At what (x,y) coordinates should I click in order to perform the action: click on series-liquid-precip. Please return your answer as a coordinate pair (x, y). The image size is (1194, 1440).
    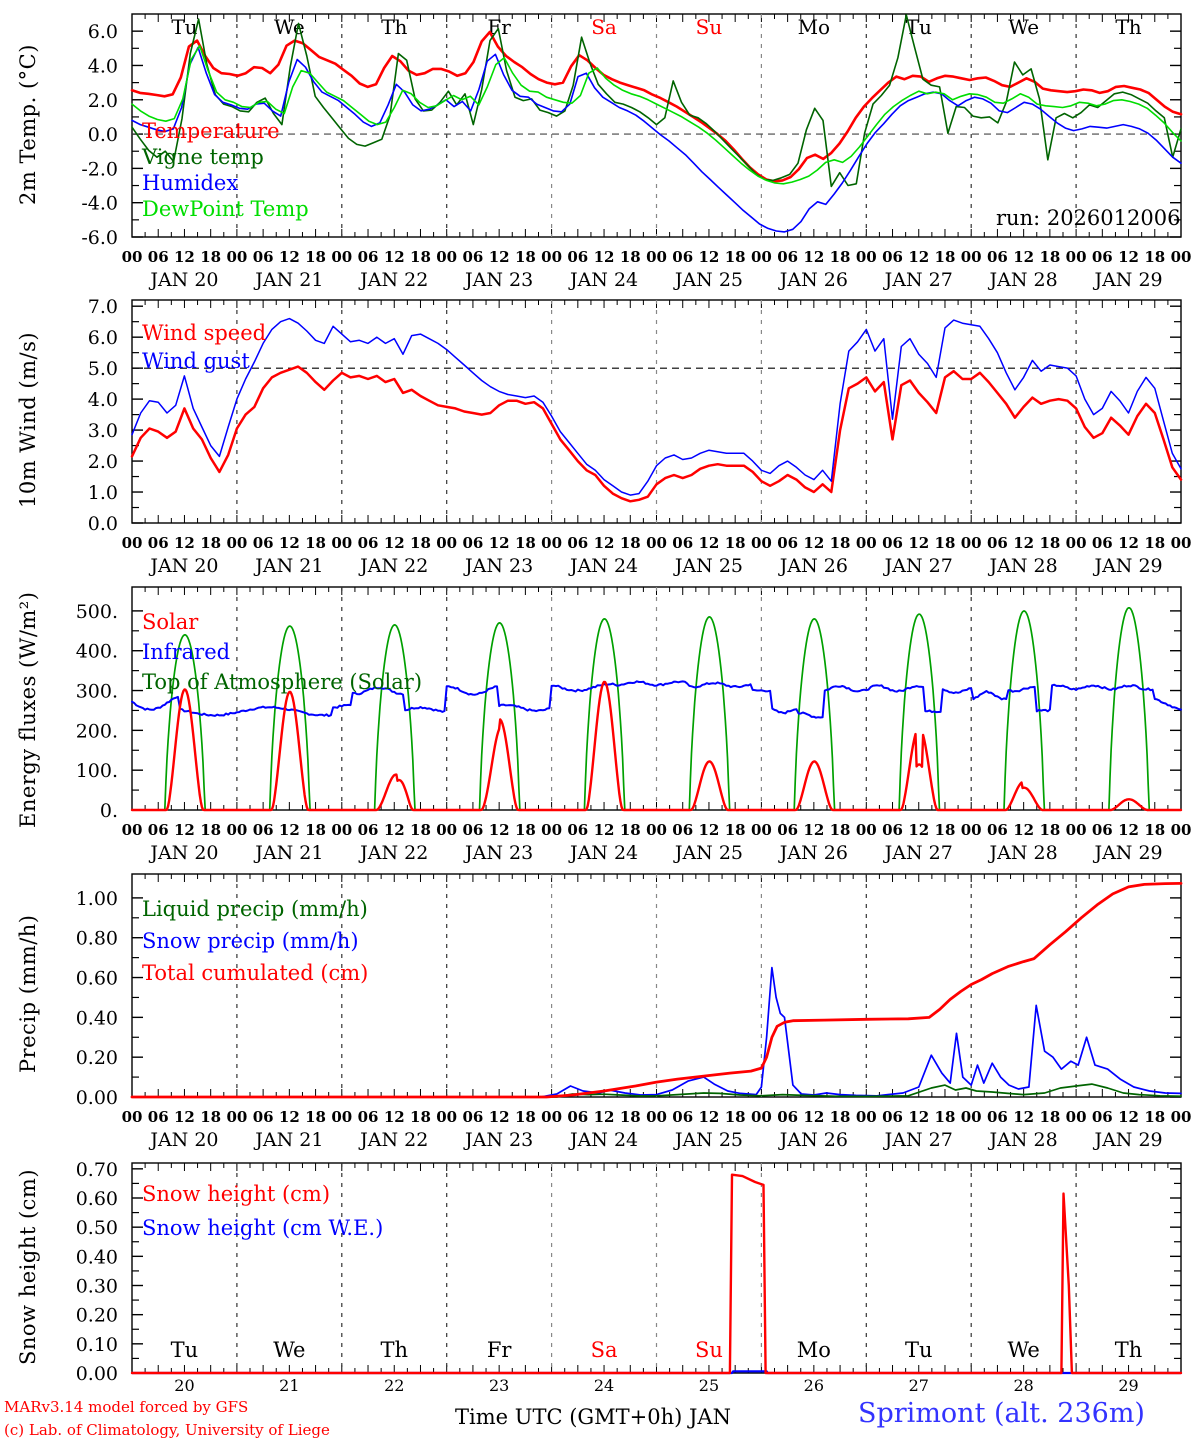
    Looking at the image, I should click on (656, 1090).